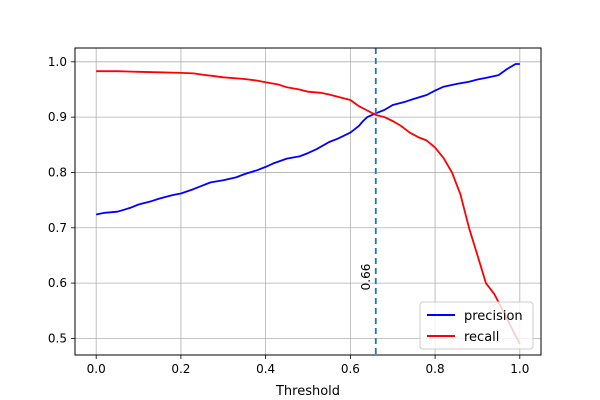 The image size is (600, 400). Describe the element at coordinates (57, 172) in the screenshot. I see `y-tick-label: 0.8` at that location.